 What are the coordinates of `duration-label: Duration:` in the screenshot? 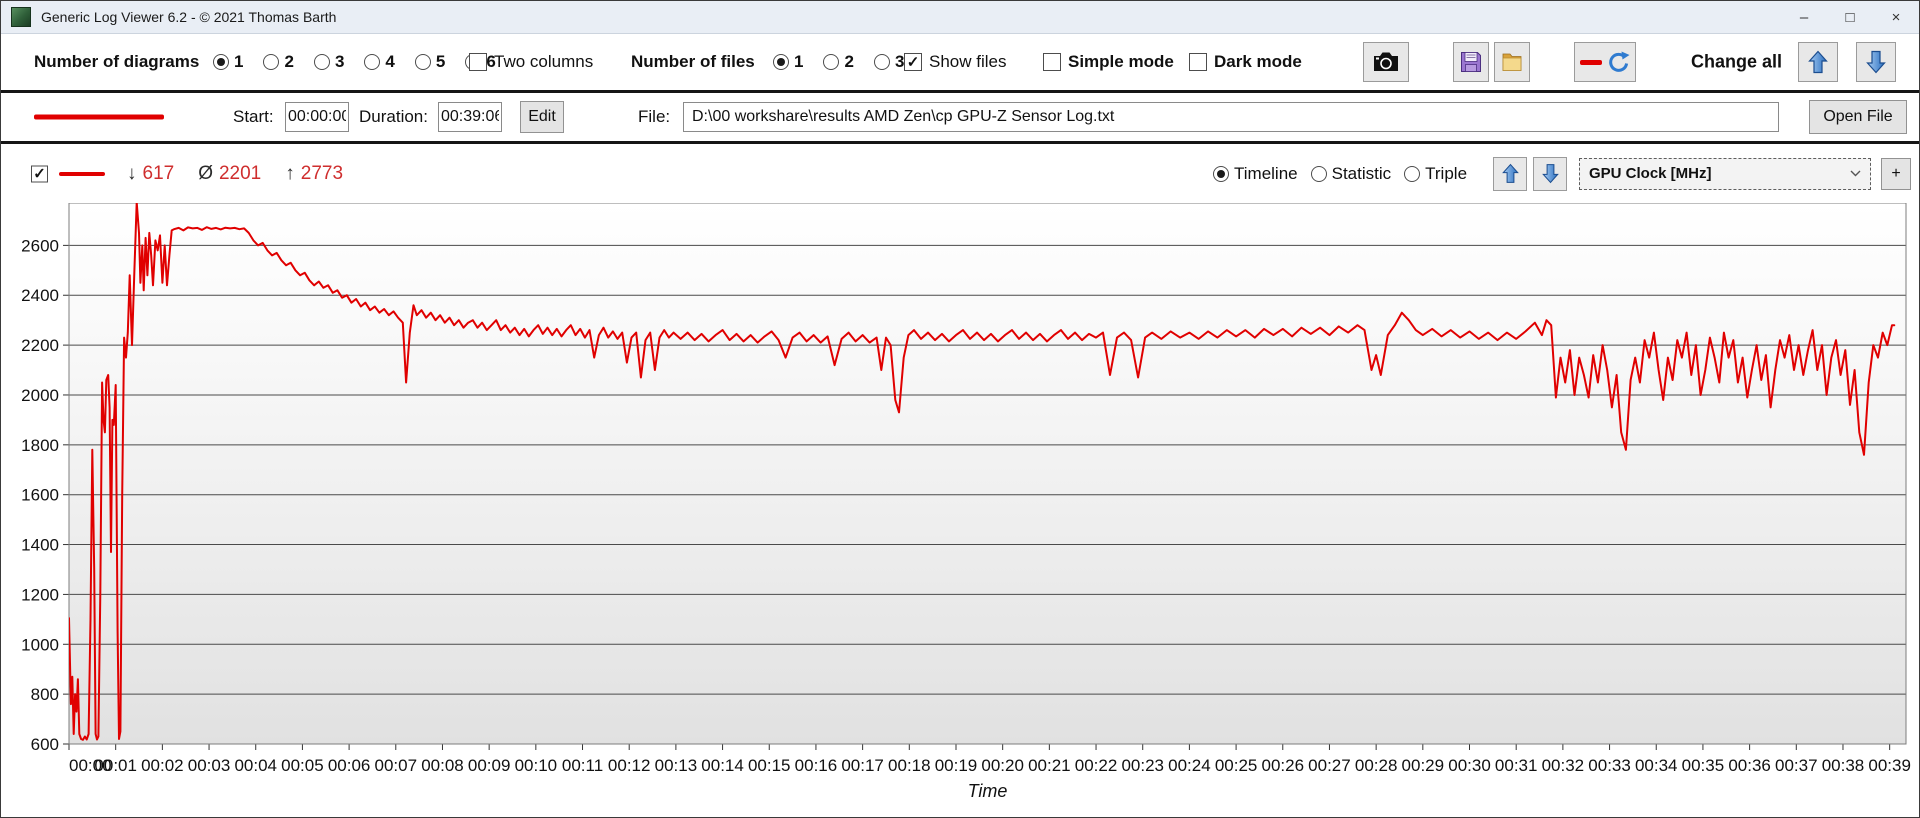 It's located at (393, 116).